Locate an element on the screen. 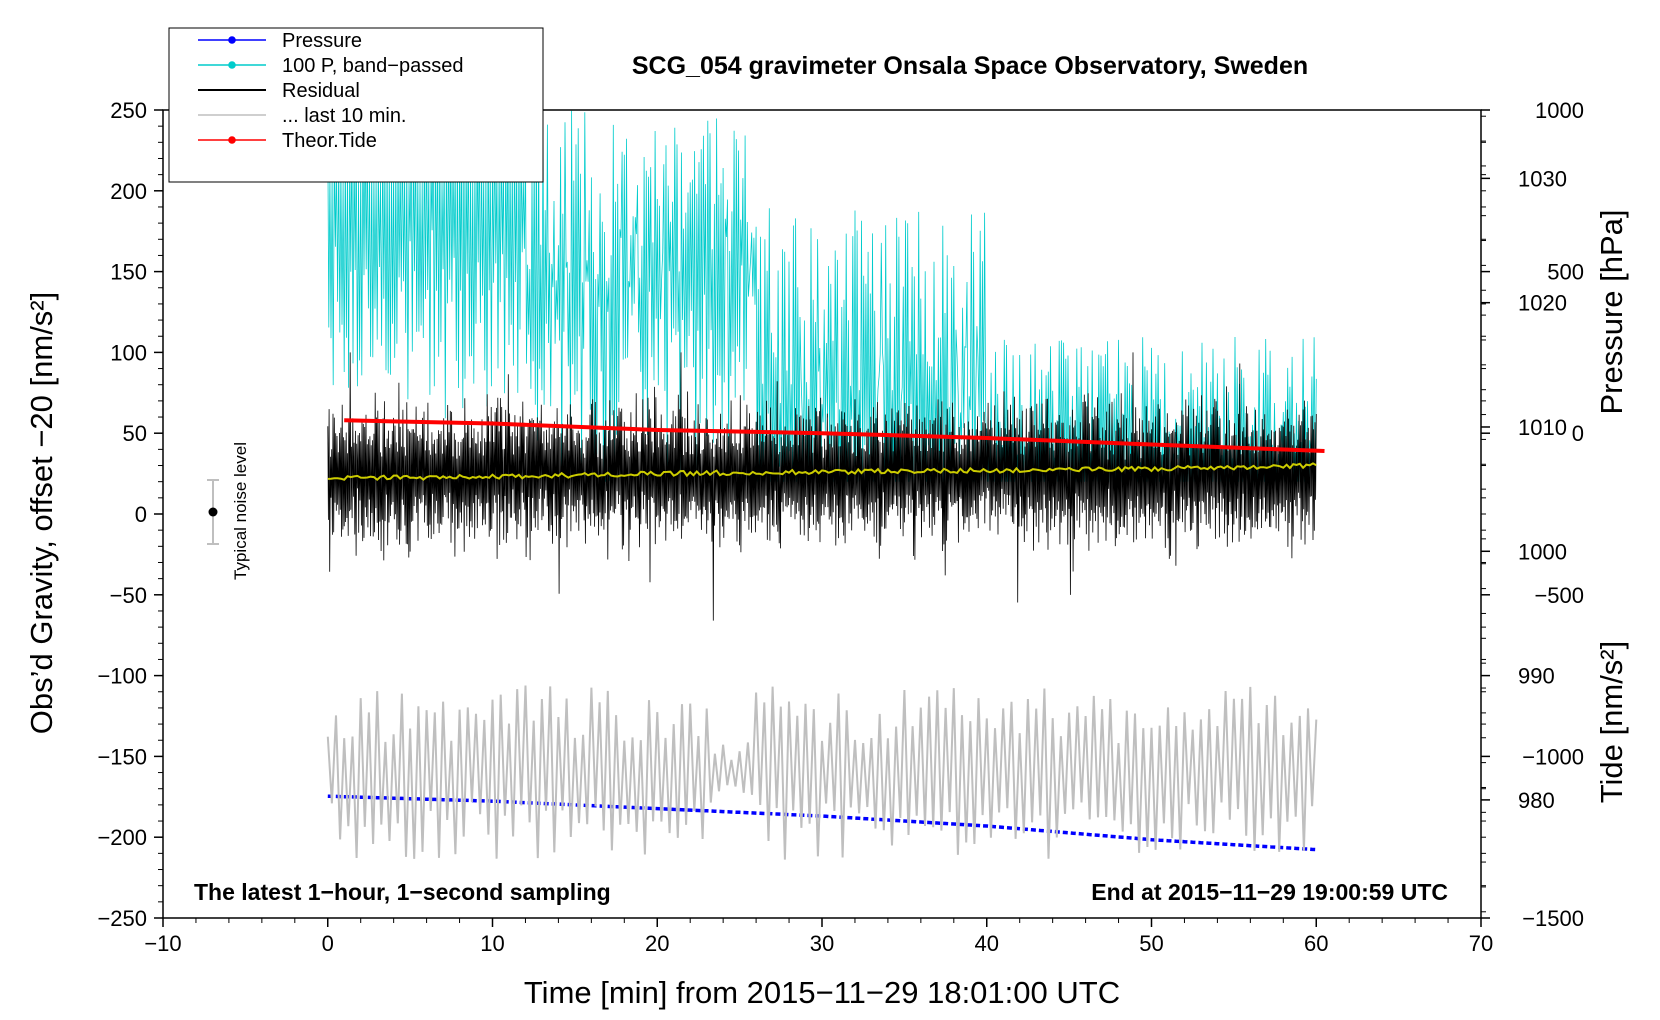  pressure-tick-label: 1020 is located at coordinates (1542, 303).